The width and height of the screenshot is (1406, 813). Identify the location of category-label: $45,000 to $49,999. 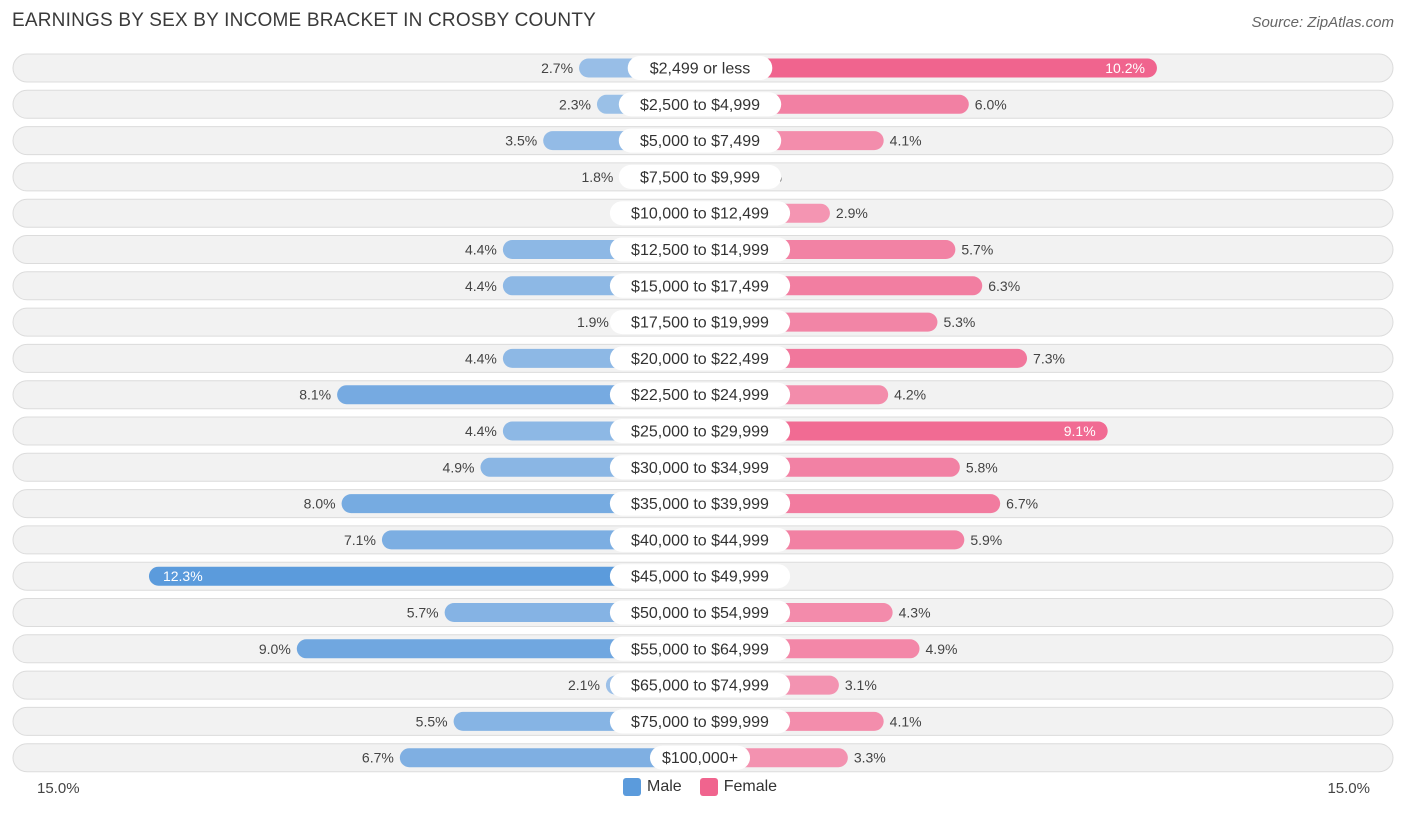
(700, 577).